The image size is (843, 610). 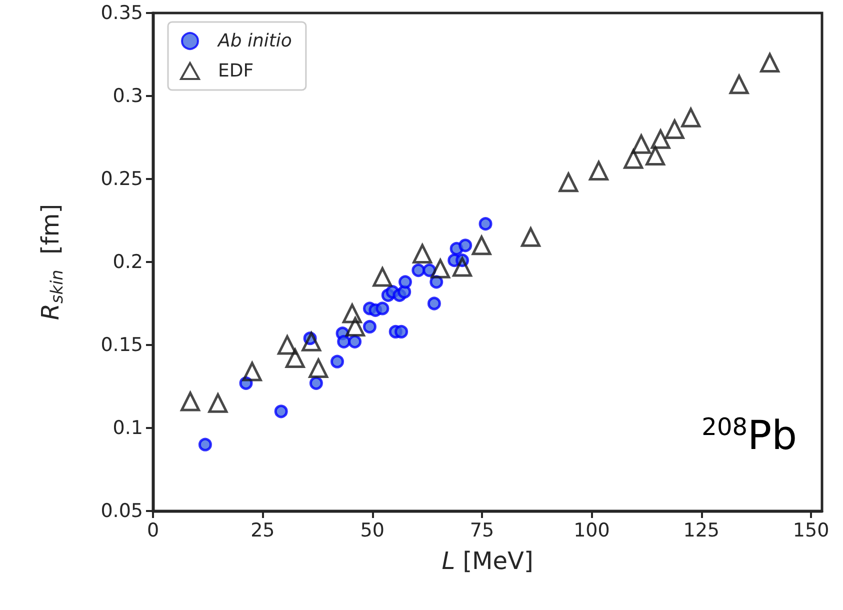 I want to click on y-tick-label: 0.25, so click(x=121, y=179).